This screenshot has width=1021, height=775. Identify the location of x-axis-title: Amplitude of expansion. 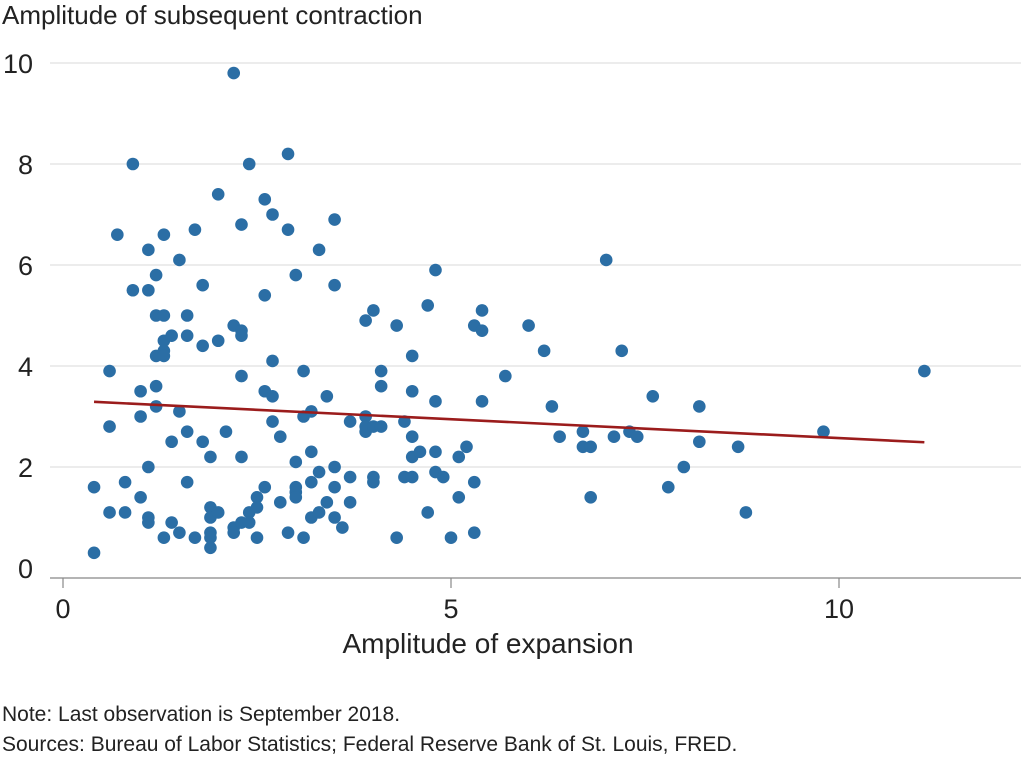
(488, 643).